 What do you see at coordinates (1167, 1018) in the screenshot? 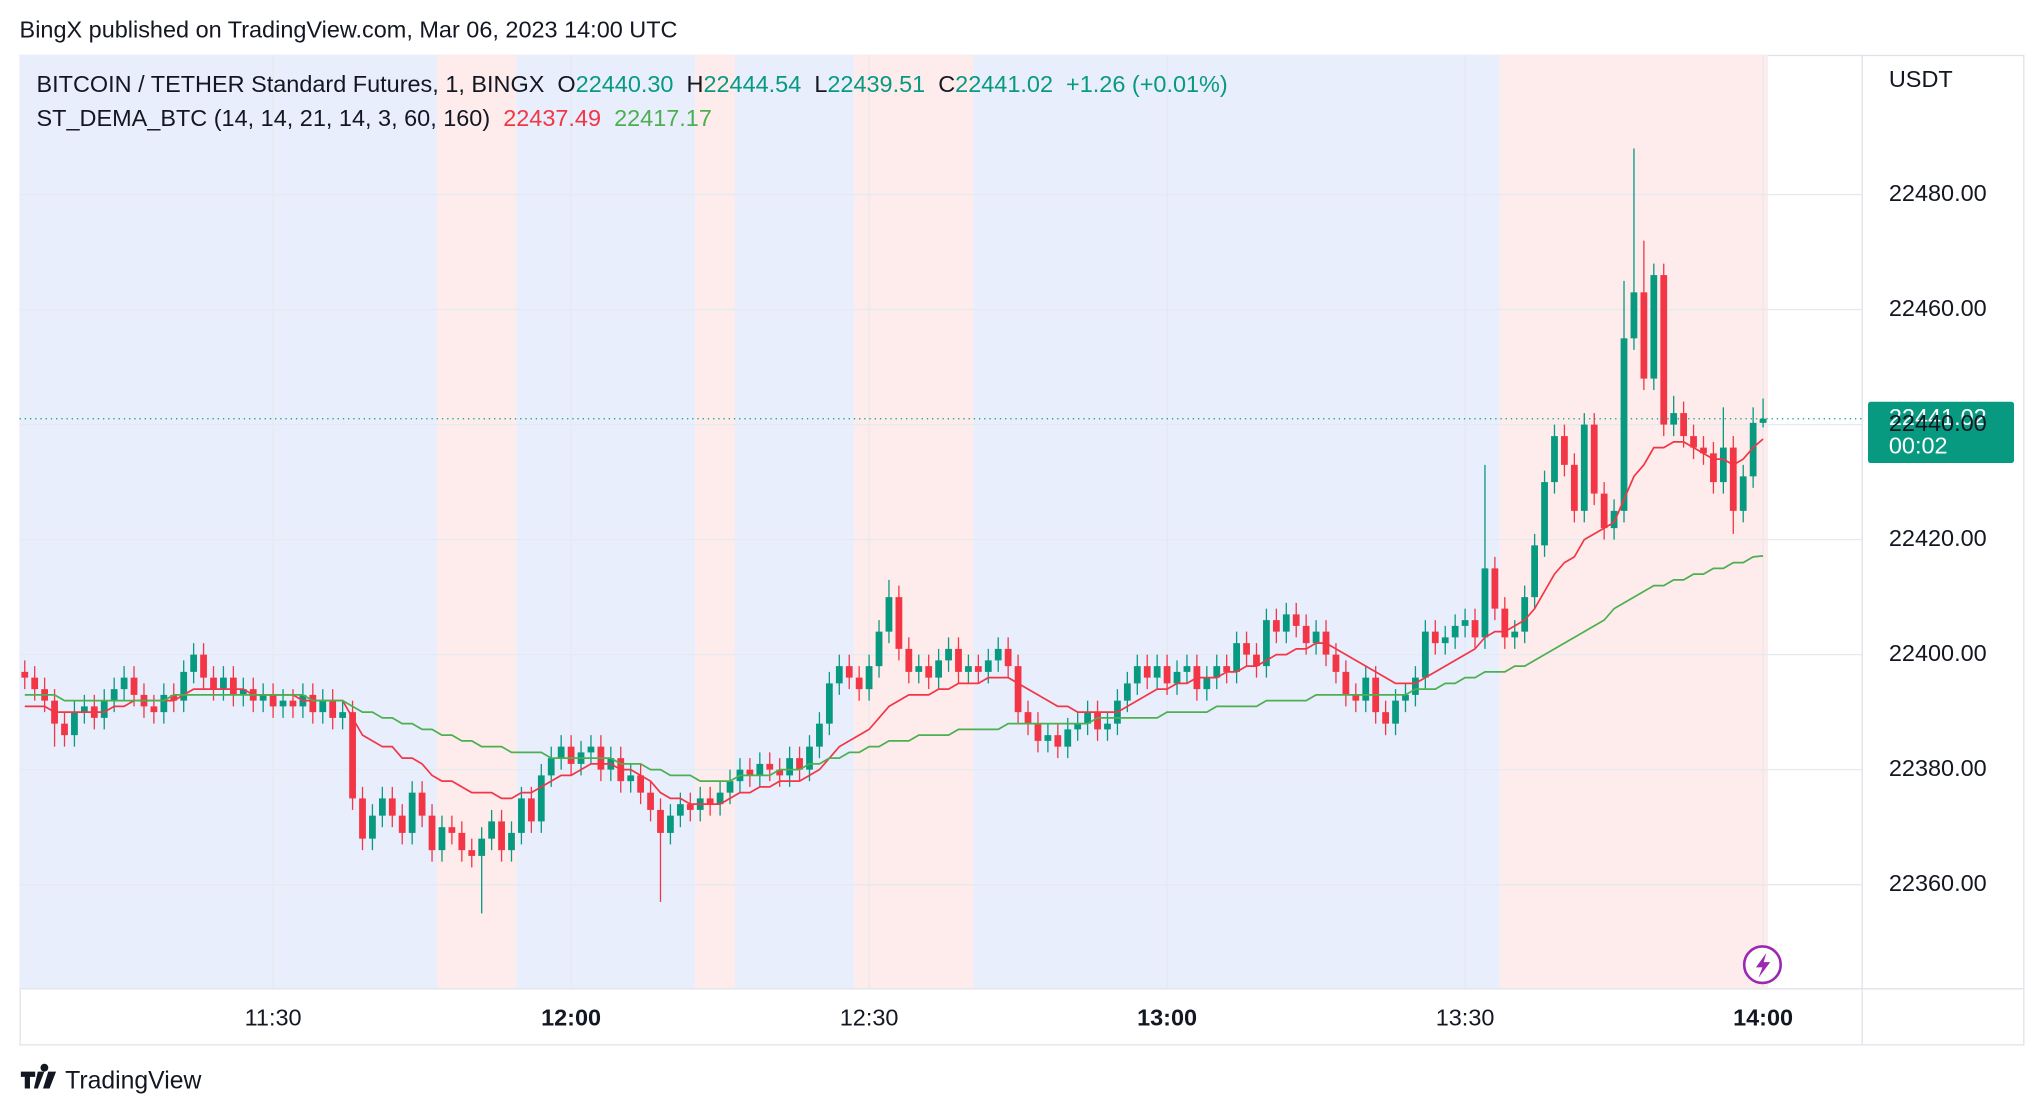
I see `x-tick-label: 13:00` at bounding box center [1167, 1018].